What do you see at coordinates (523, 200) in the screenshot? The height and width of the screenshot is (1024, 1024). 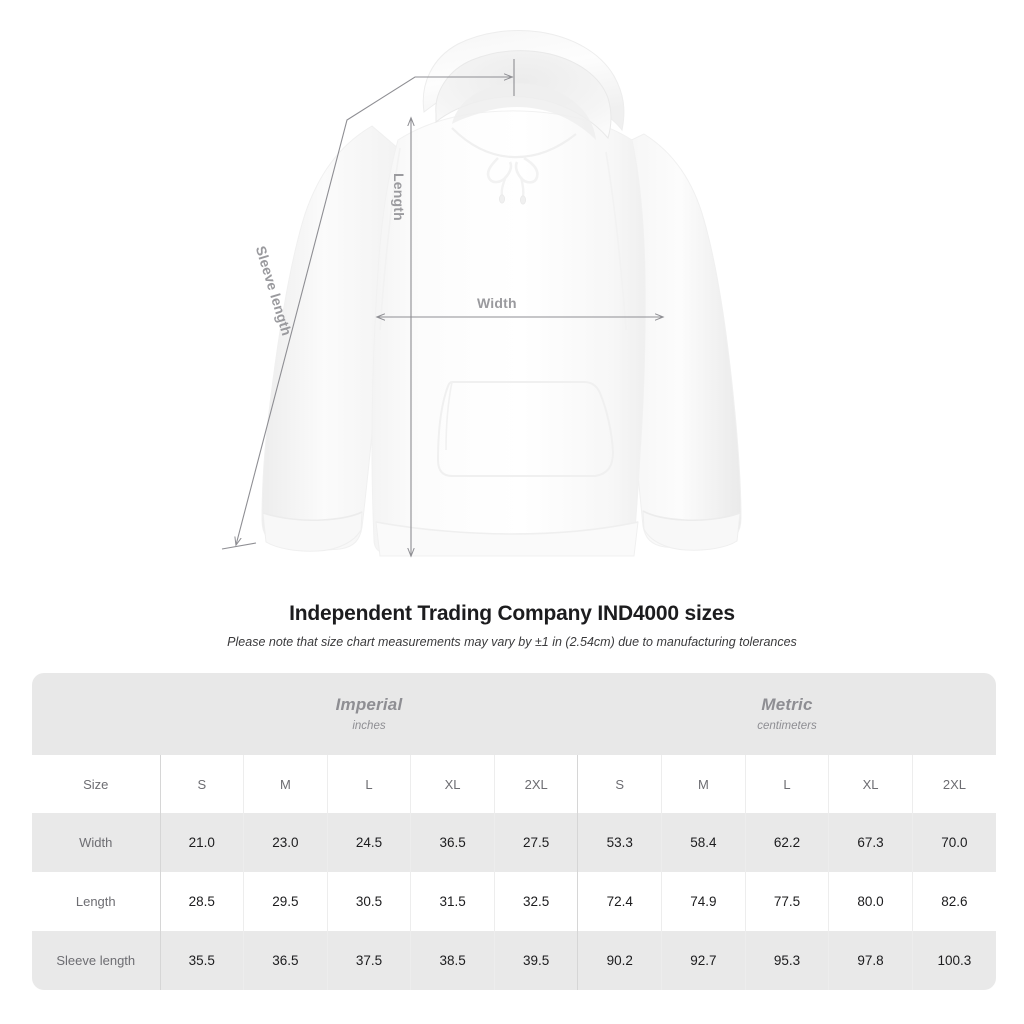 I see `aglet-right` at bounding box center [523, 200].